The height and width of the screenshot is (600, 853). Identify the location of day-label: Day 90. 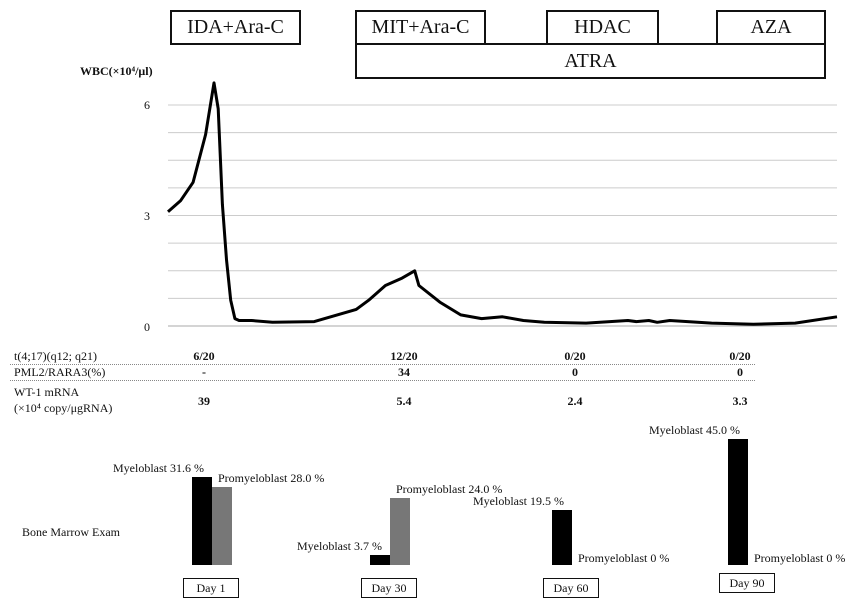
(747, 583).